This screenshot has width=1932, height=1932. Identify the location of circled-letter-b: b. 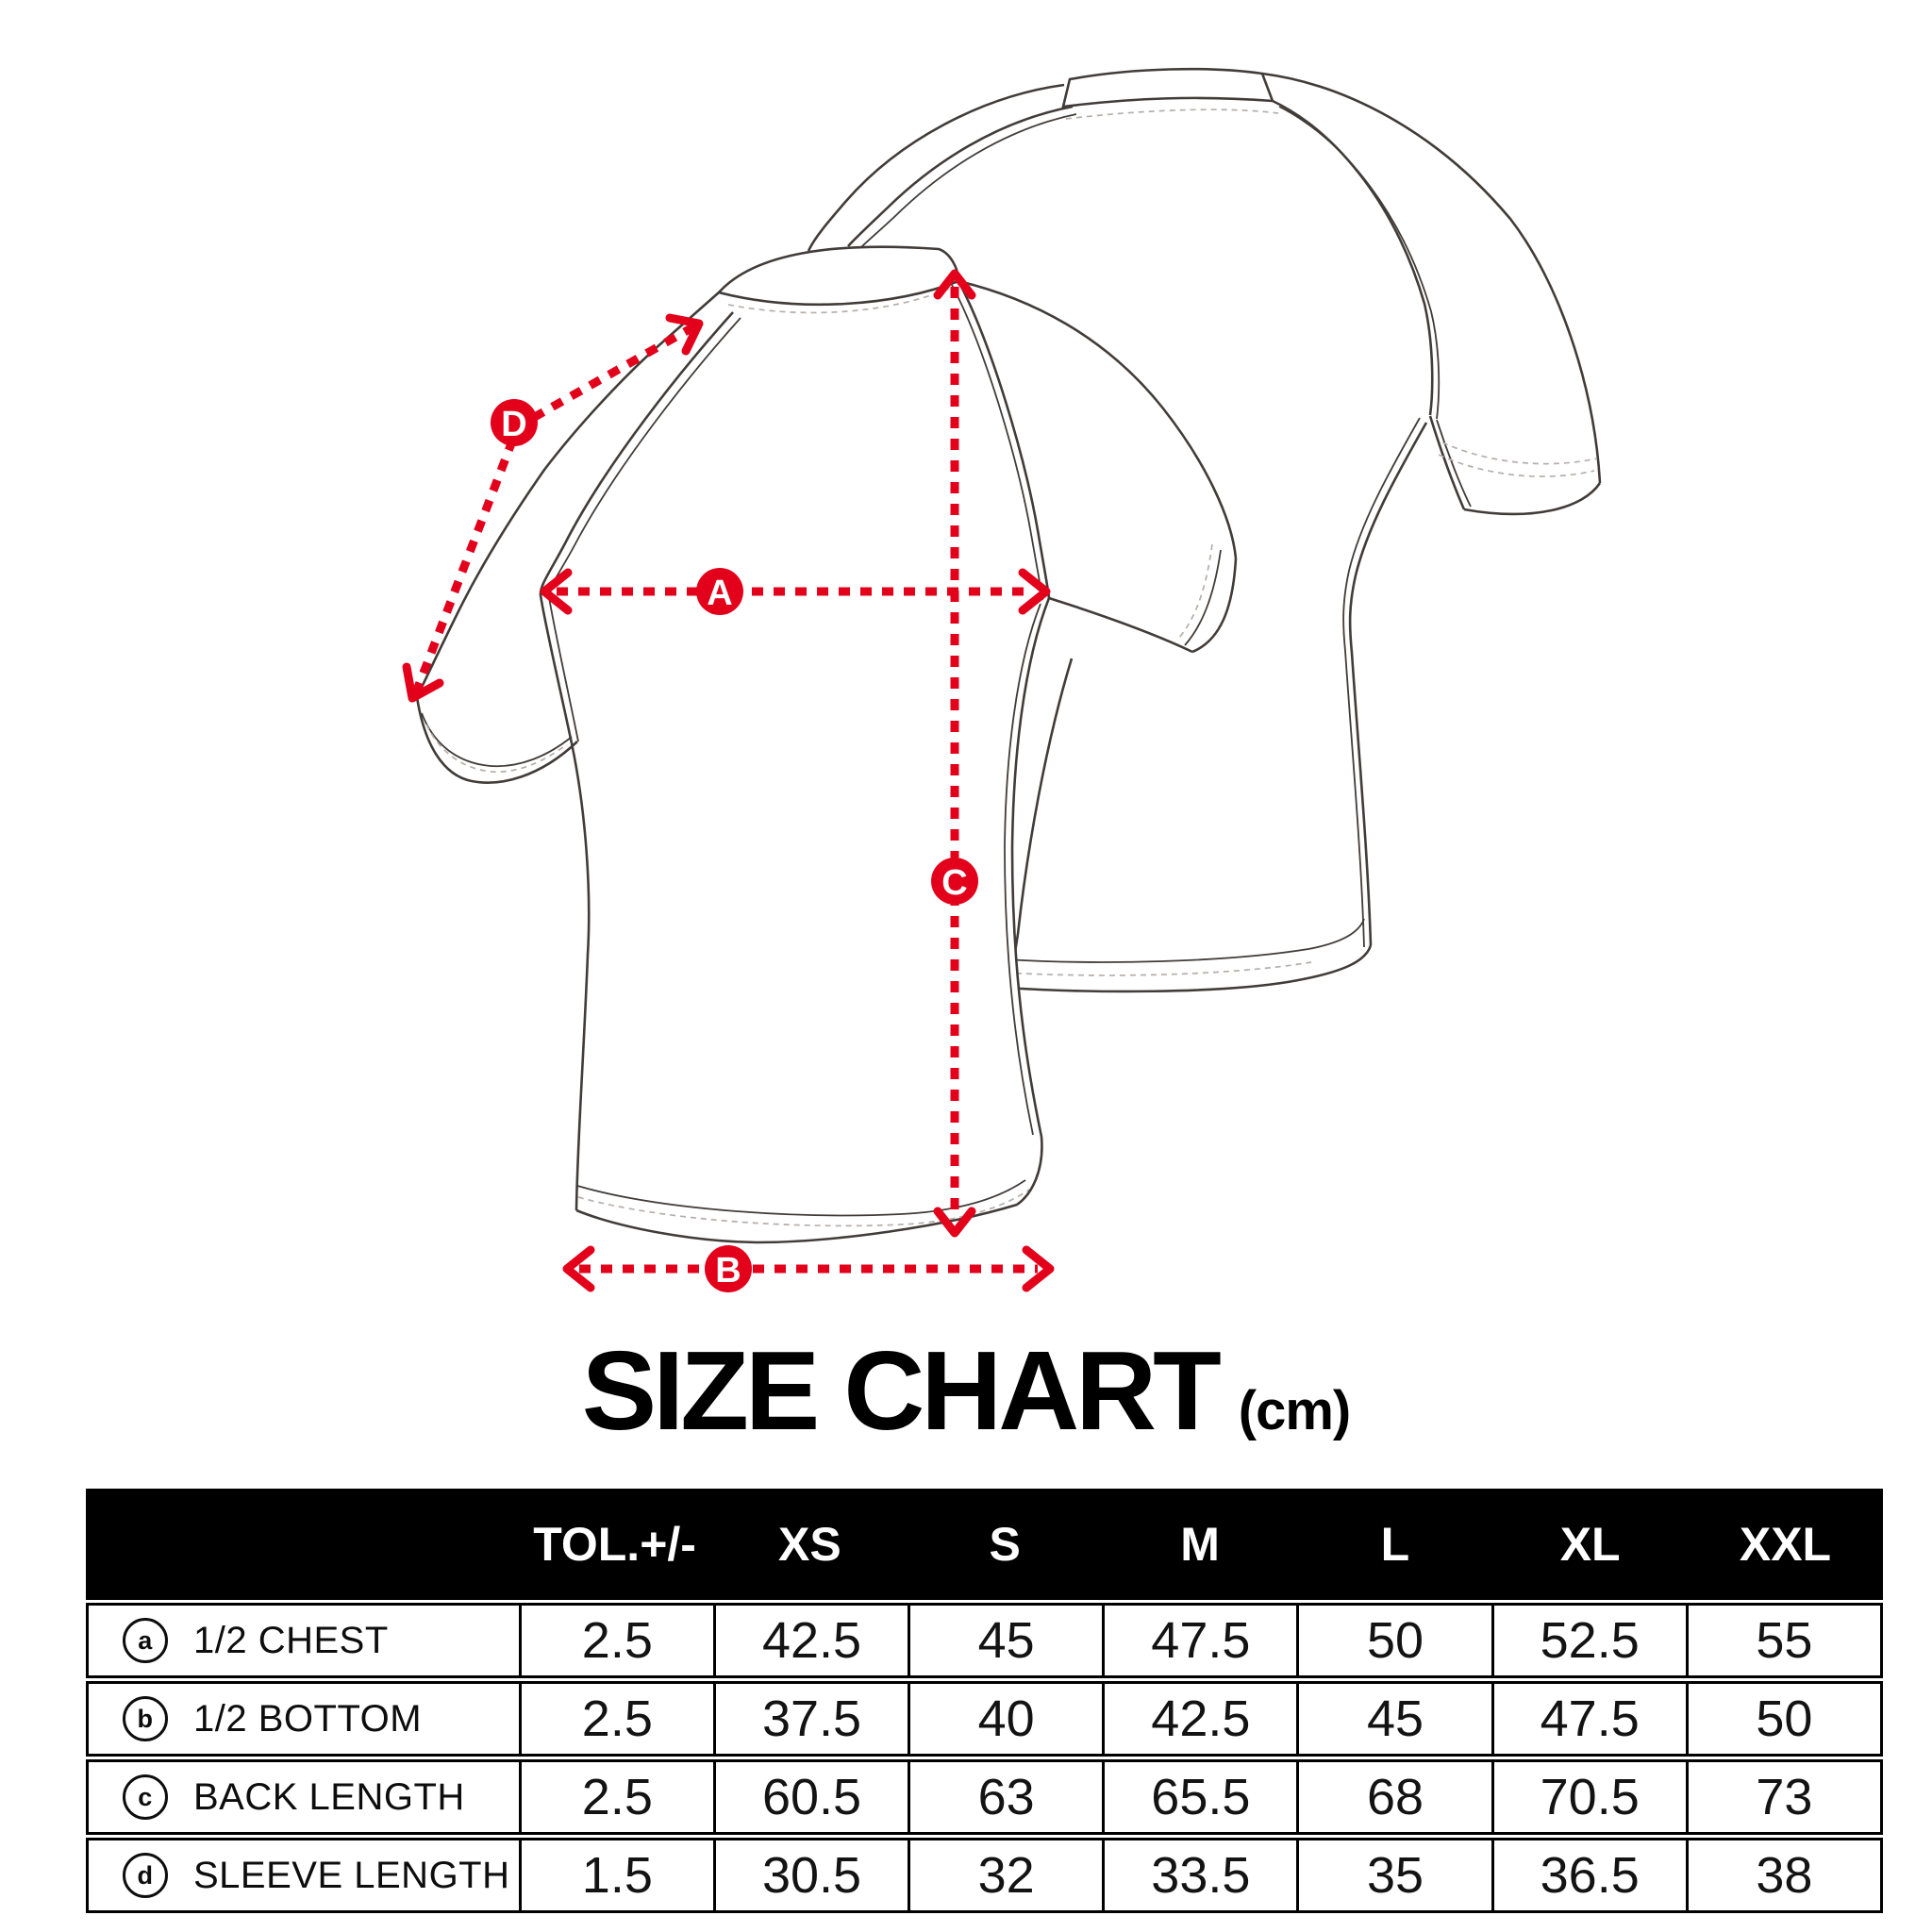
(145, 1719).